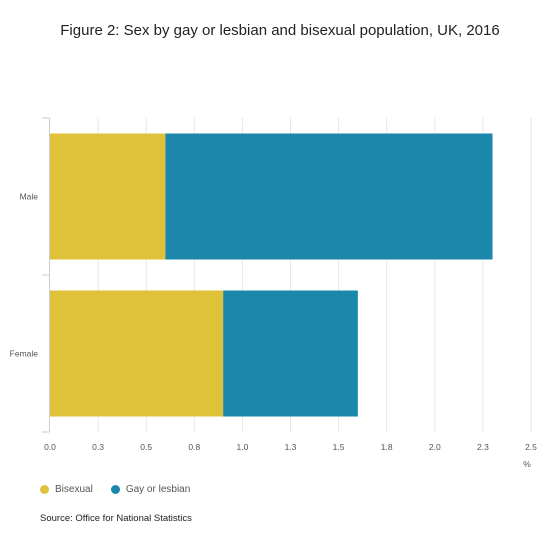 Image resolution: width=560 pixels, height=554 pixels. What do you see at coordinates (74, 489) in the screenshot?
I see `legend-label-bisexual: Bisexual` at bounding box center [74, 489].